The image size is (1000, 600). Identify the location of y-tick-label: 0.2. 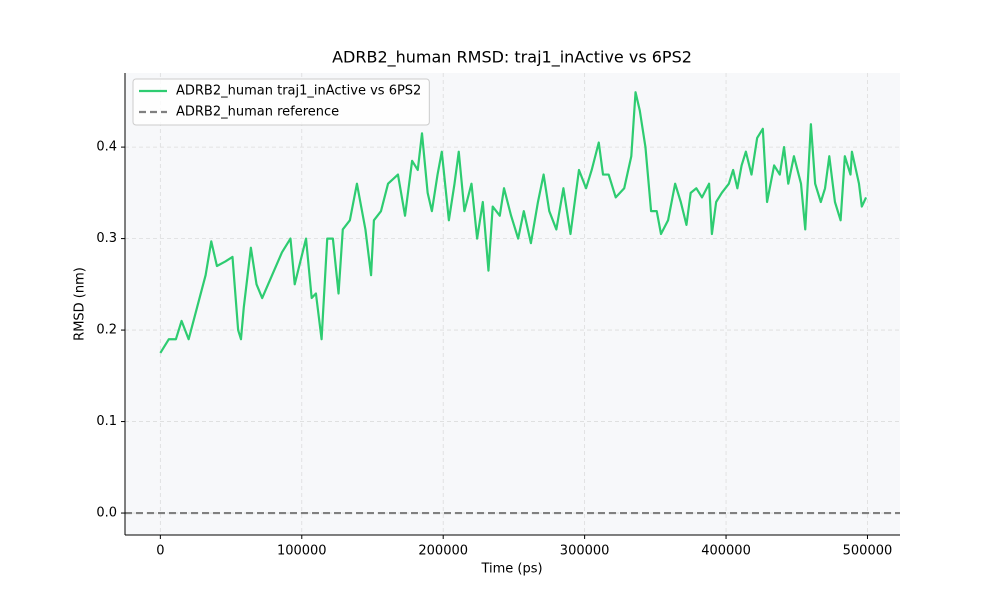
(106, 330).